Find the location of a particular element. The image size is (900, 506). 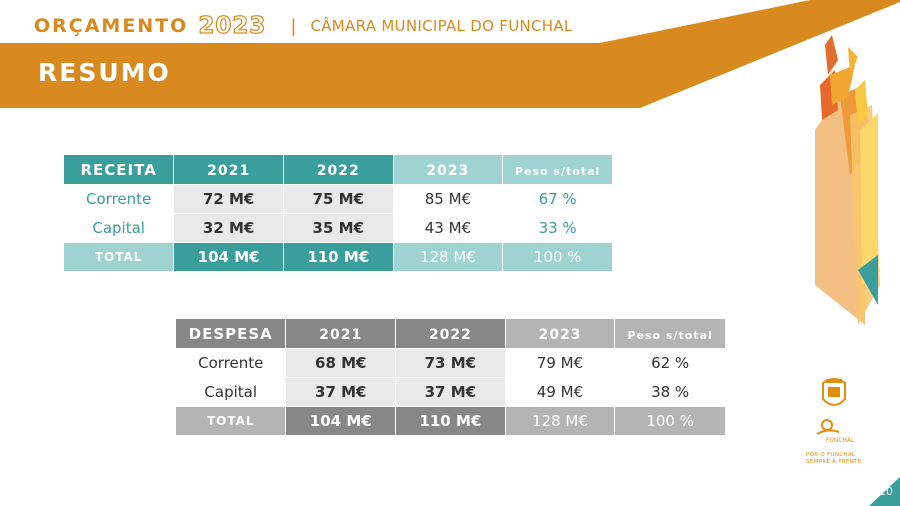

value-peso: 67 % is located at coordinates (557, 199).